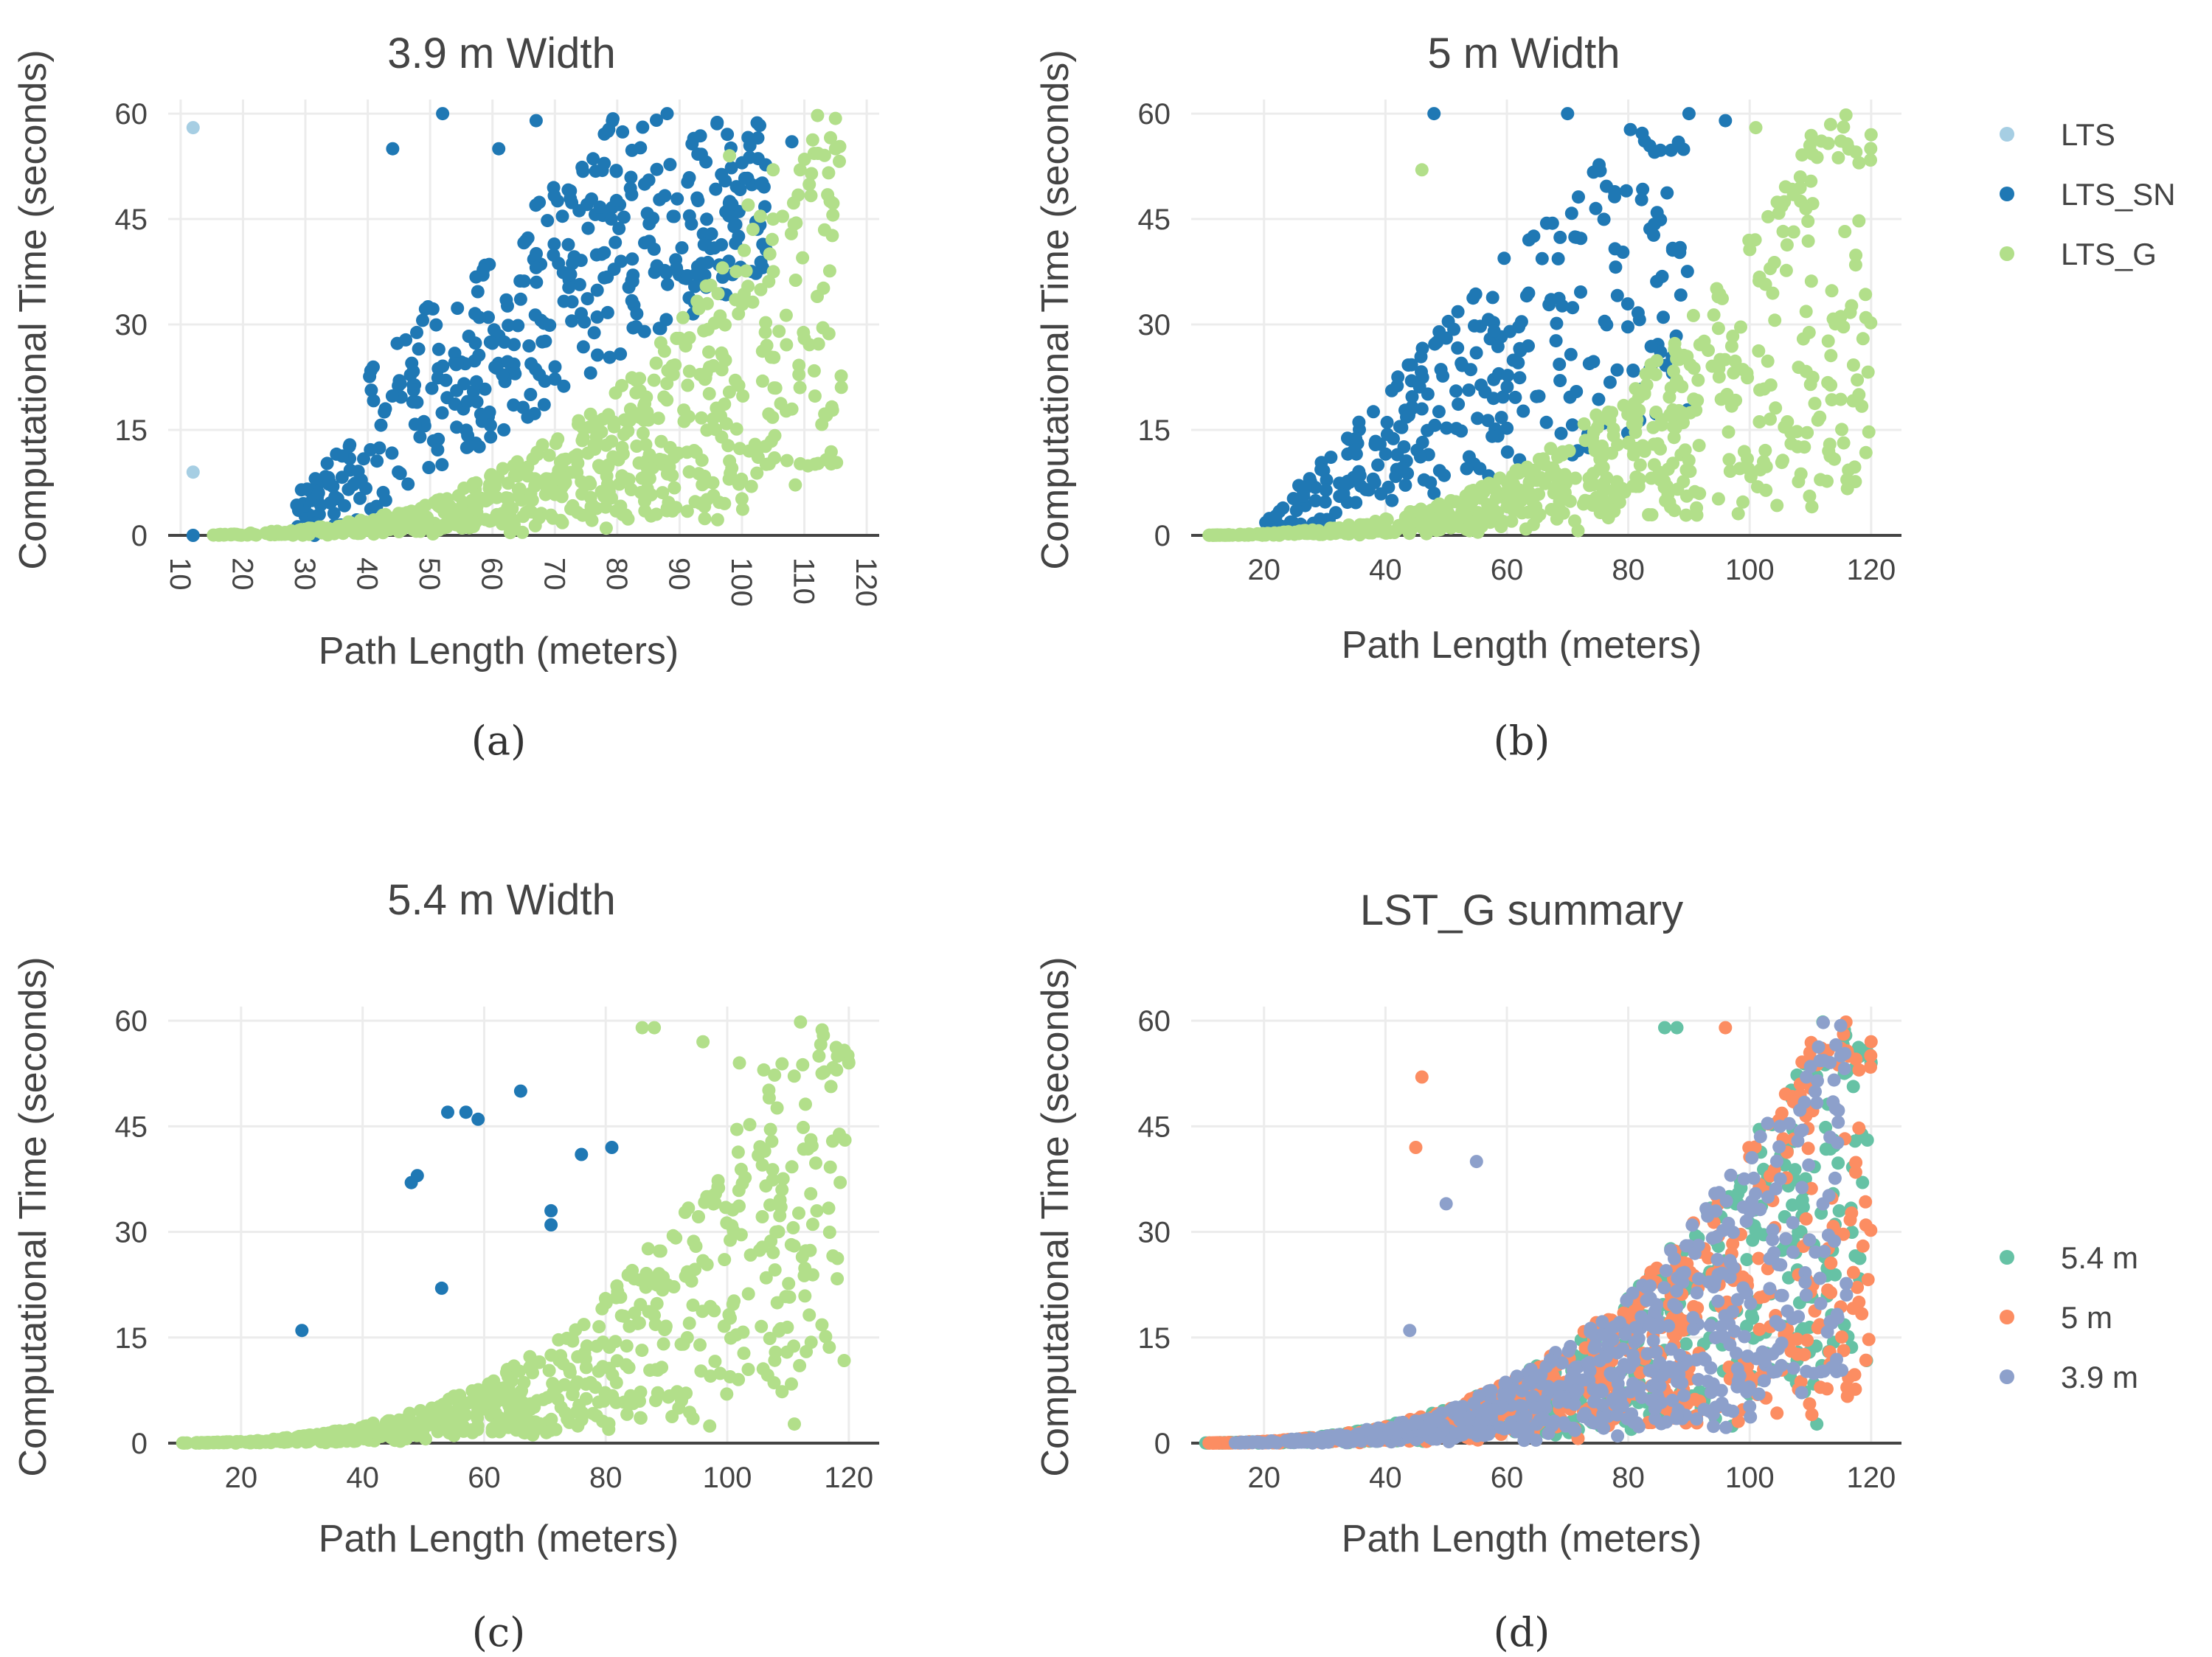  Describe the element at coordinates (368, 574) in the screenshot. I see `x-tick-label: 40` at that location.